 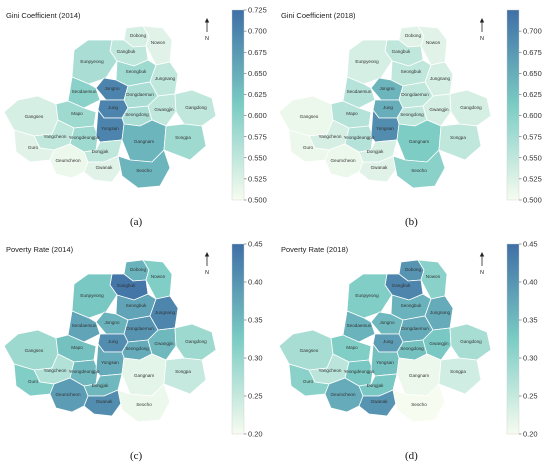 What do you see at coordinates (144, 141) in the screenshot?
I see `district-label-gangnam: Gangnam` at bounding box center [144, 141].